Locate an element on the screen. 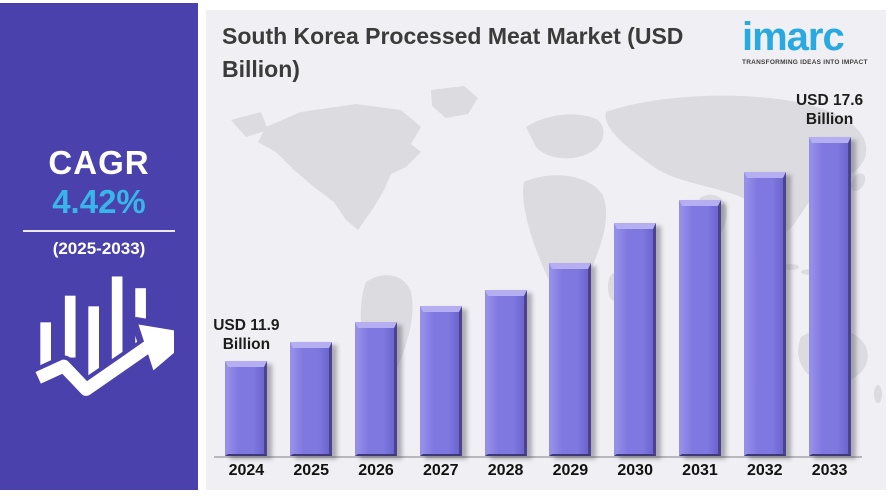  value-annotation: USD 17.6 Billion is located at coordinates (829, 110).